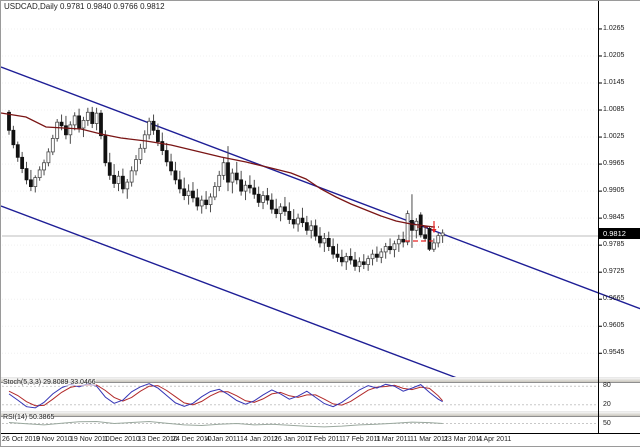  I want to click on rsi-label: RSI(14) 50.3865, so click(29, 417).